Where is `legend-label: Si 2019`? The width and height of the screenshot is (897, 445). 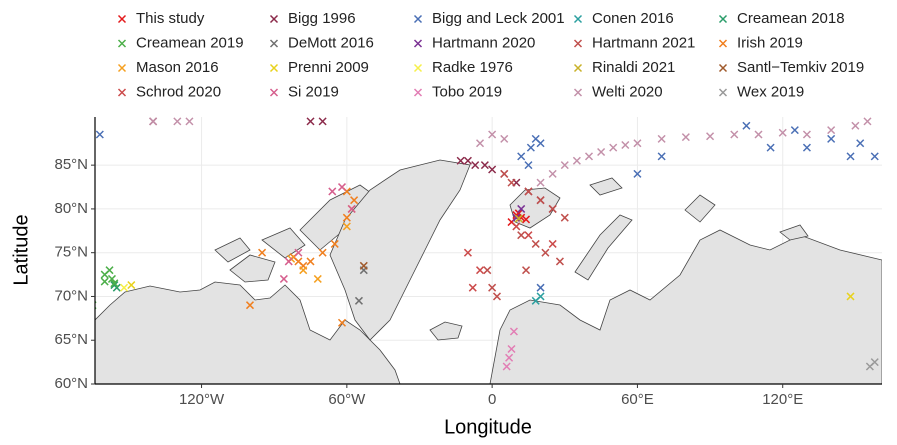 legend-label: Si 2019 is located at coordinates (313, 91).